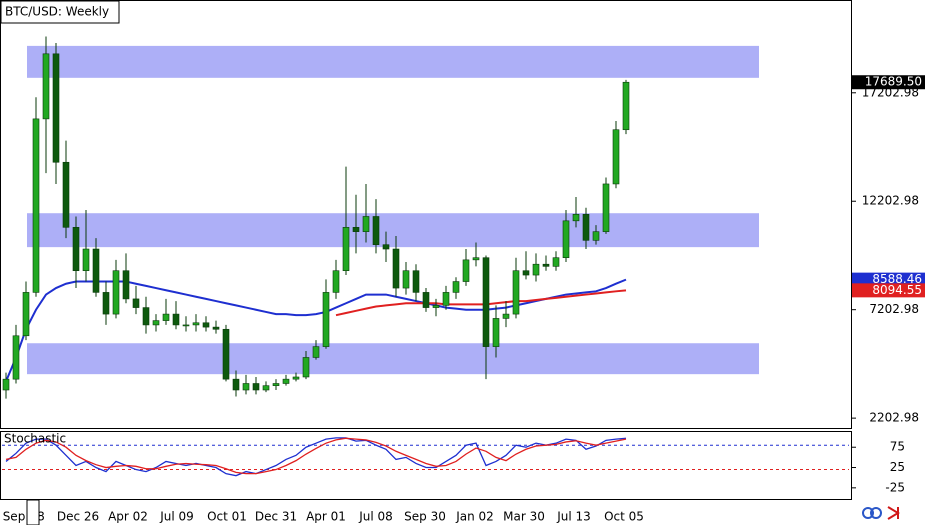 This screenshot has width=925, height=525. I want to click on x-tick-label: Mar 30, so click(524, 517).